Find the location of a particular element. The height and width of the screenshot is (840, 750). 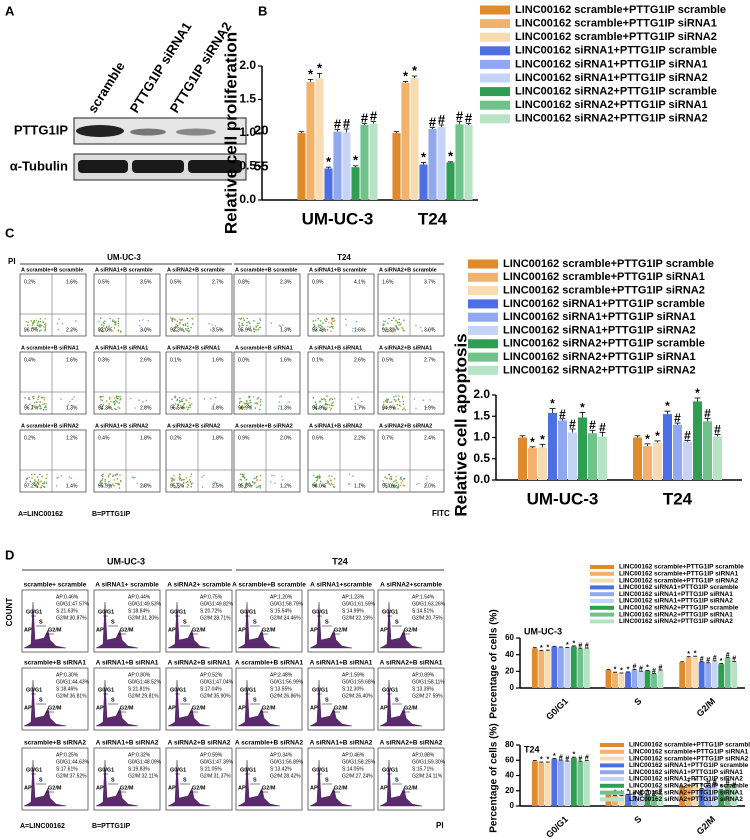

axis-label: PI is located at coordinates (440, 825).